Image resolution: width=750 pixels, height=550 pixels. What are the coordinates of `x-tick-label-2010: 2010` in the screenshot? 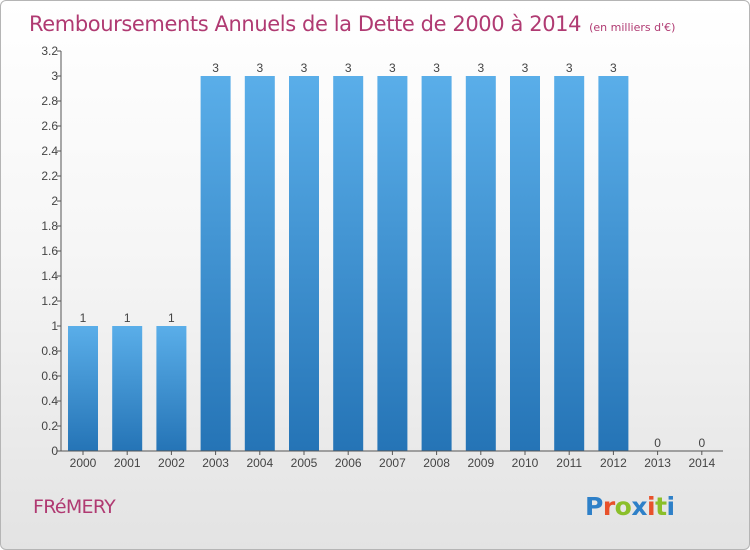 It's located at (525, 463).